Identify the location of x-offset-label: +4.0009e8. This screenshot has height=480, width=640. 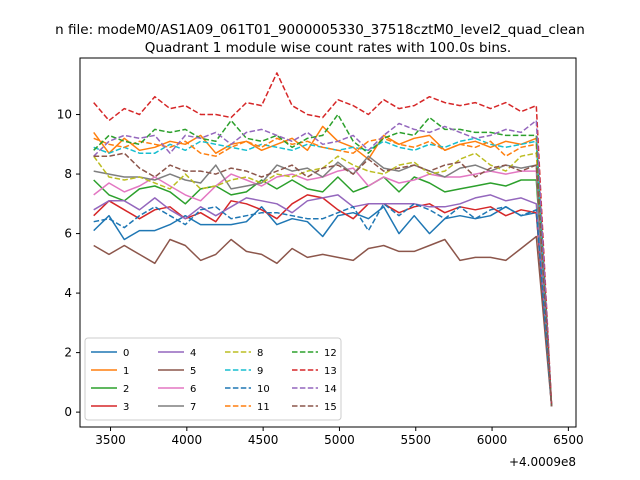
(542, 462).